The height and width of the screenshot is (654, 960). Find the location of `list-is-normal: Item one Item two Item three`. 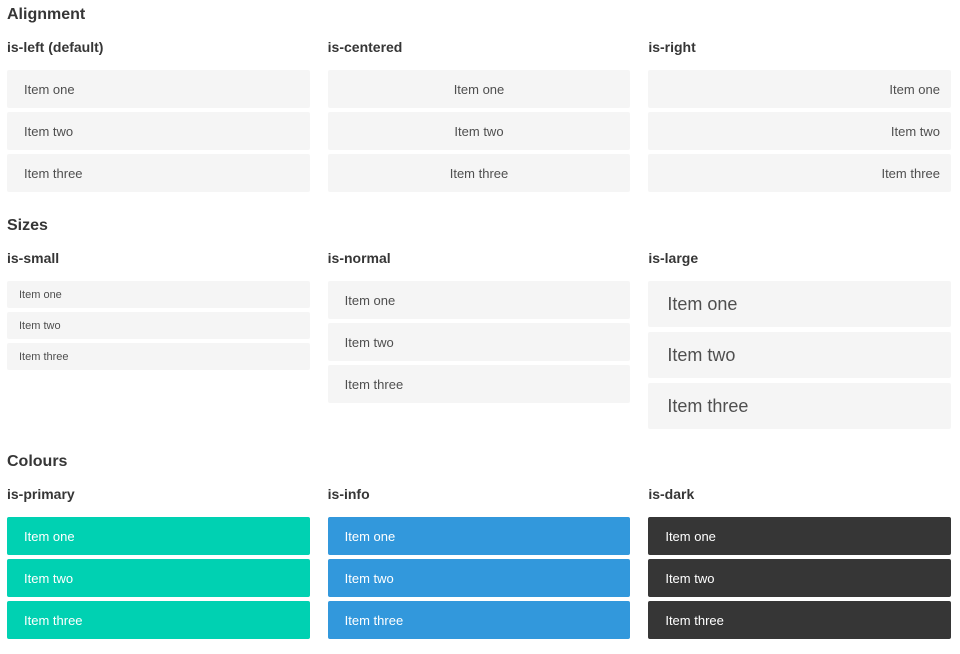

list-is-normal: Item one Item two Item three is located at coordinates (479, 342).